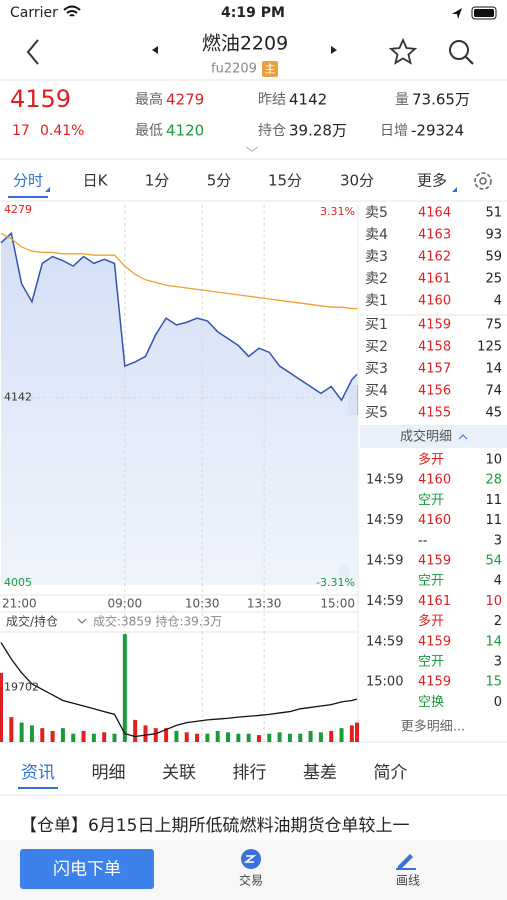  What do you see at coordinates (252, 149) in the screenshot?
I see `expand-chevron` at bounding box center [252, 149].